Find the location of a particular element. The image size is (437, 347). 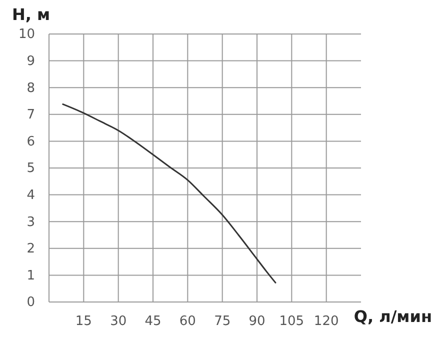

x-tick-label: 45 is located at coordinates (153, 322).